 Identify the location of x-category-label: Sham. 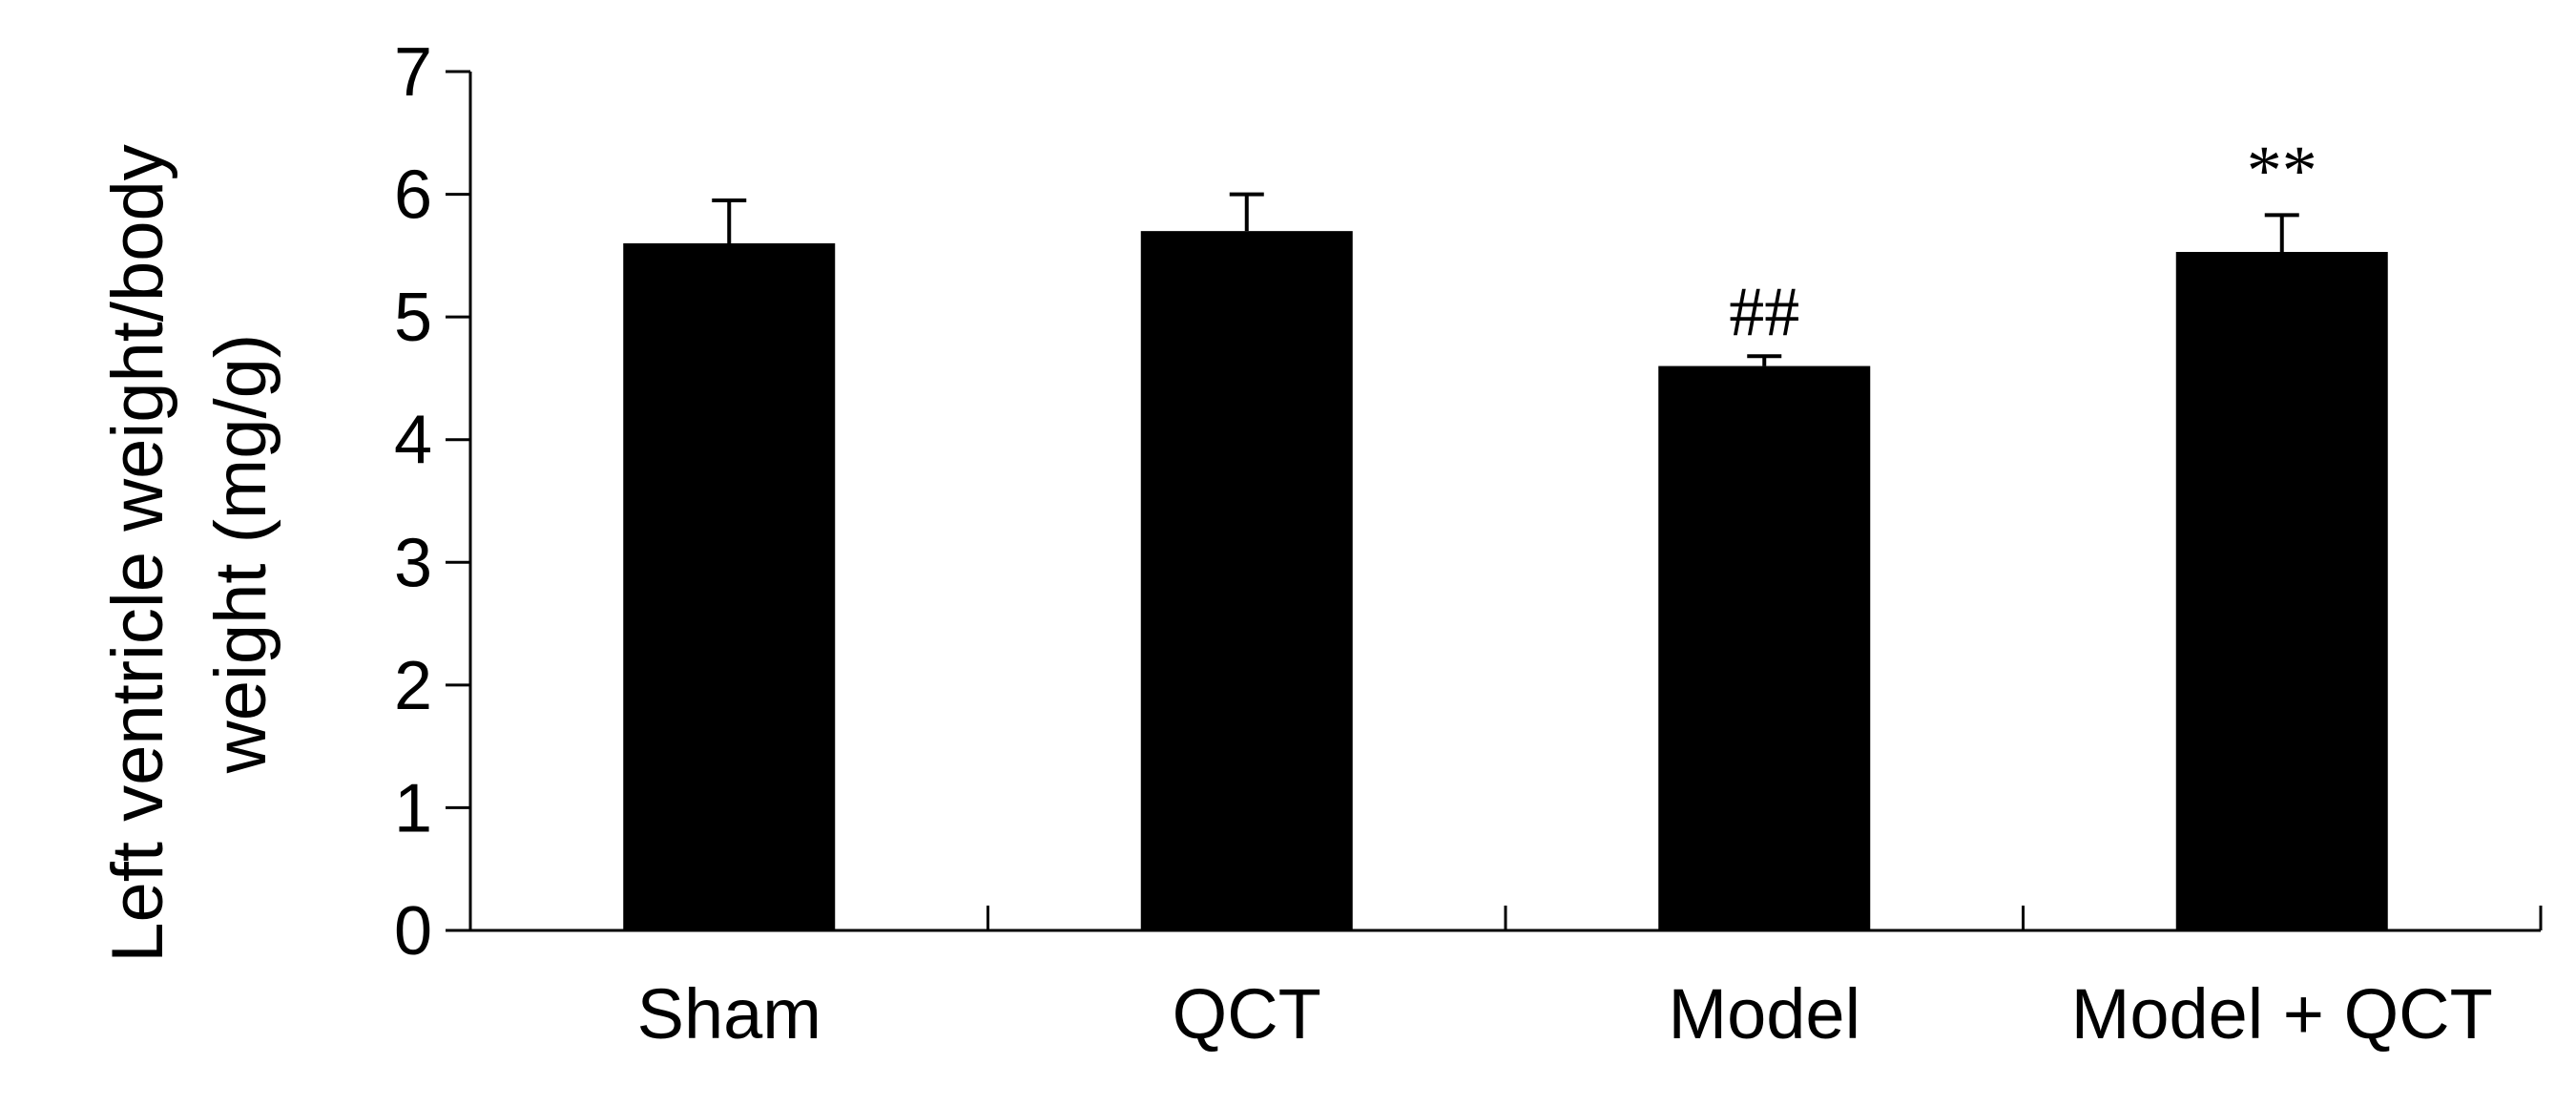
(729, 1014).